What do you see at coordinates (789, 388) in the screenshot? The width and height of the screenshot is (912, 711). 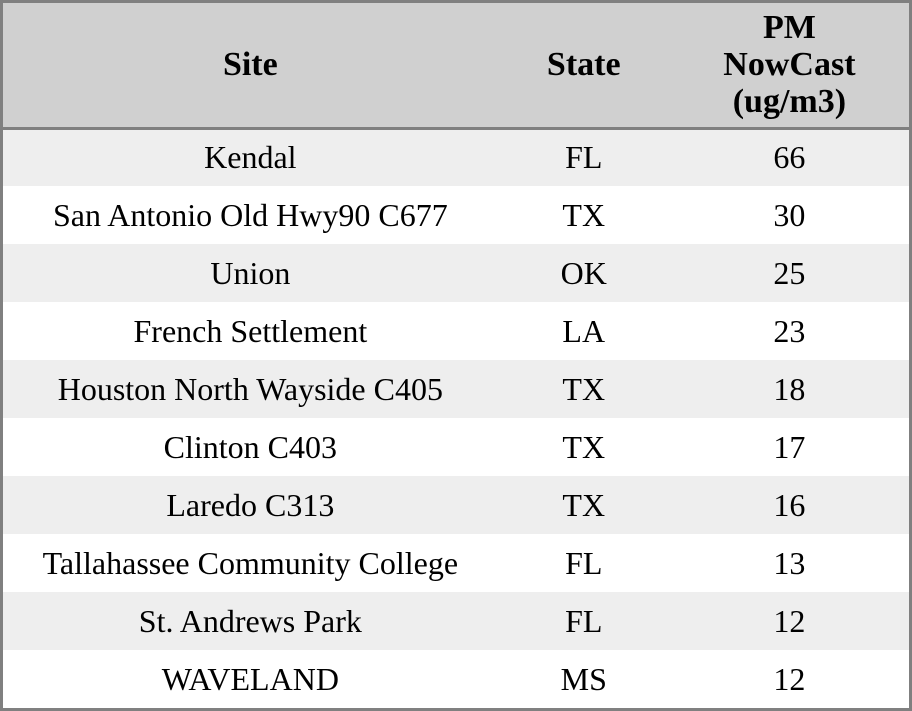 I see `value-cell: 18` at bounding box center [789, 388].